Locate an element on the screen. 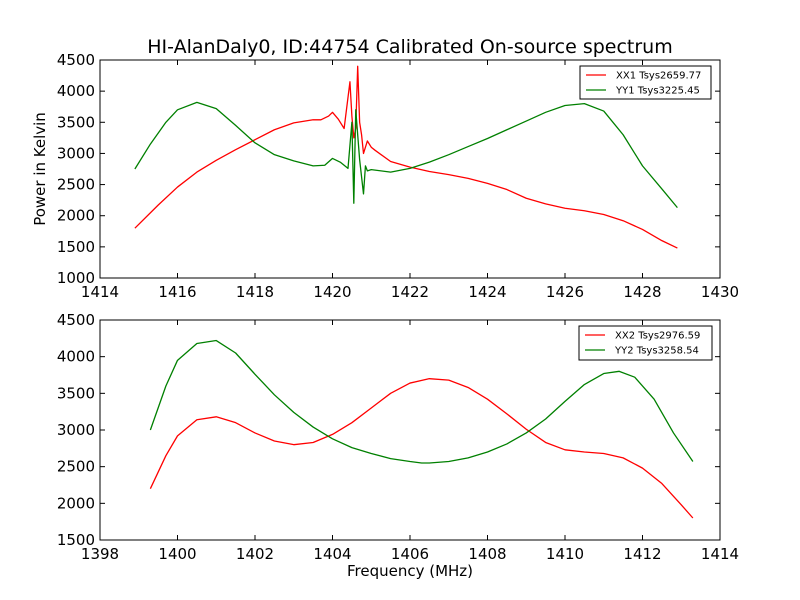 The width and height of the screenshot is (800, 600). series-line-yy1 is located at coordinates (406, 155).